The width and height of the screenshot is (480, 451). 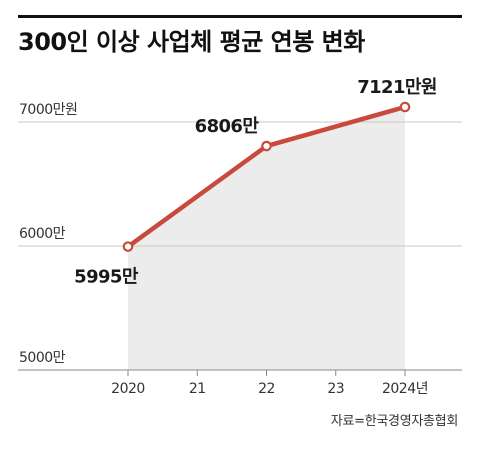 What do you see at coordinates (335, 389) in the screenshot?
I see `x-tick-label: 23` at bounding box center [335, 389].